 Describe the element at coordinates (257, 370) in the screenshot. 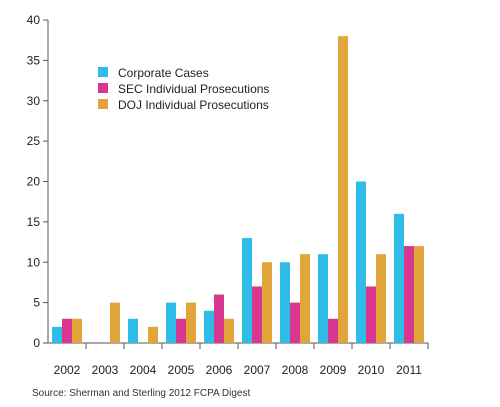

I see `x-tick-label: 2007` at that location.